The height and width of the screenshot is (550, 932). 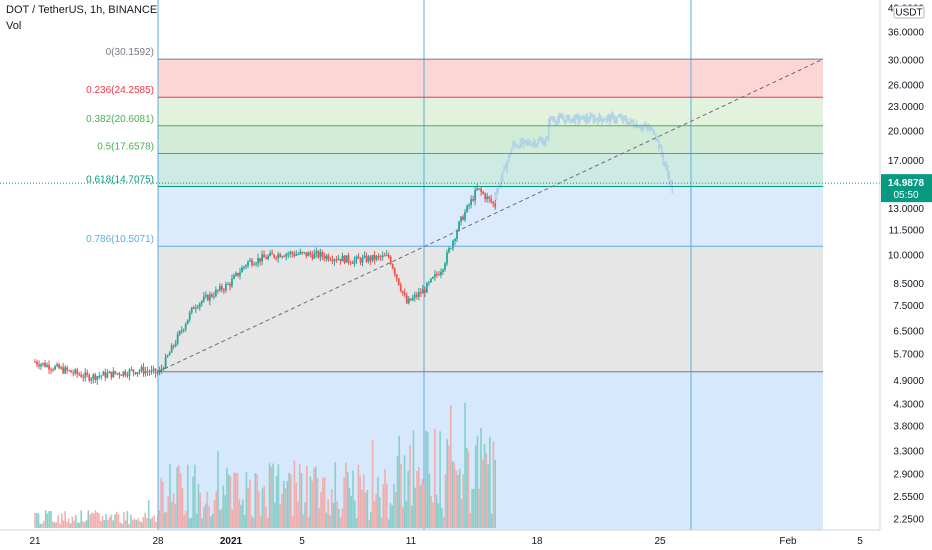 I want to click on countdown-timer: 05:50, so click(x=905, y=195).